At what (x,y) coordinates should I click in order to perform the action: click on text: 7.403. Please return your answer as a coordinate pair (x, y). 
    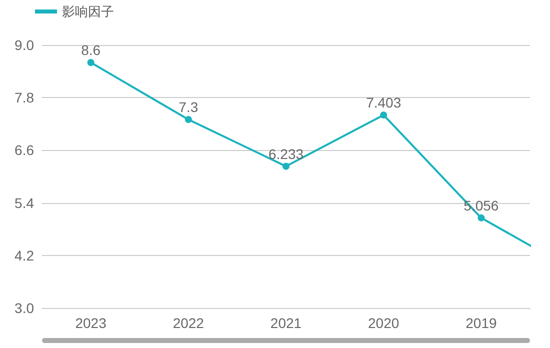
    Looking at the image, I should click on (384, 102).